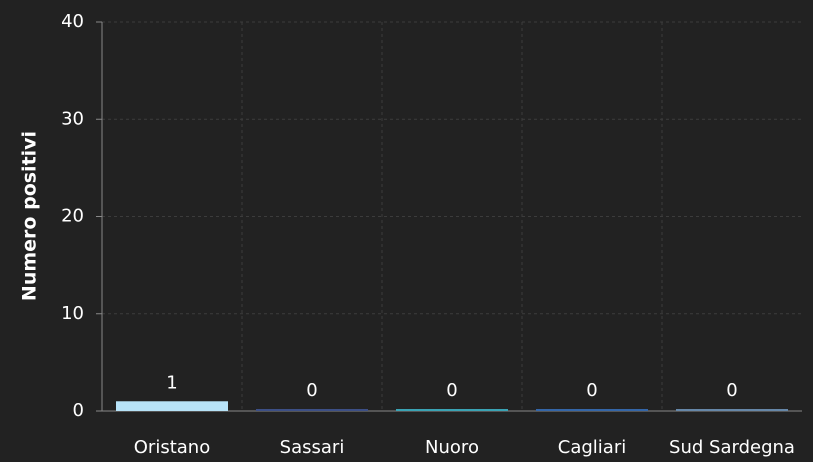  Describe the element at coordinates (312, 447) in the screenshot. I see `x-tick-label: Sassari` at that location.